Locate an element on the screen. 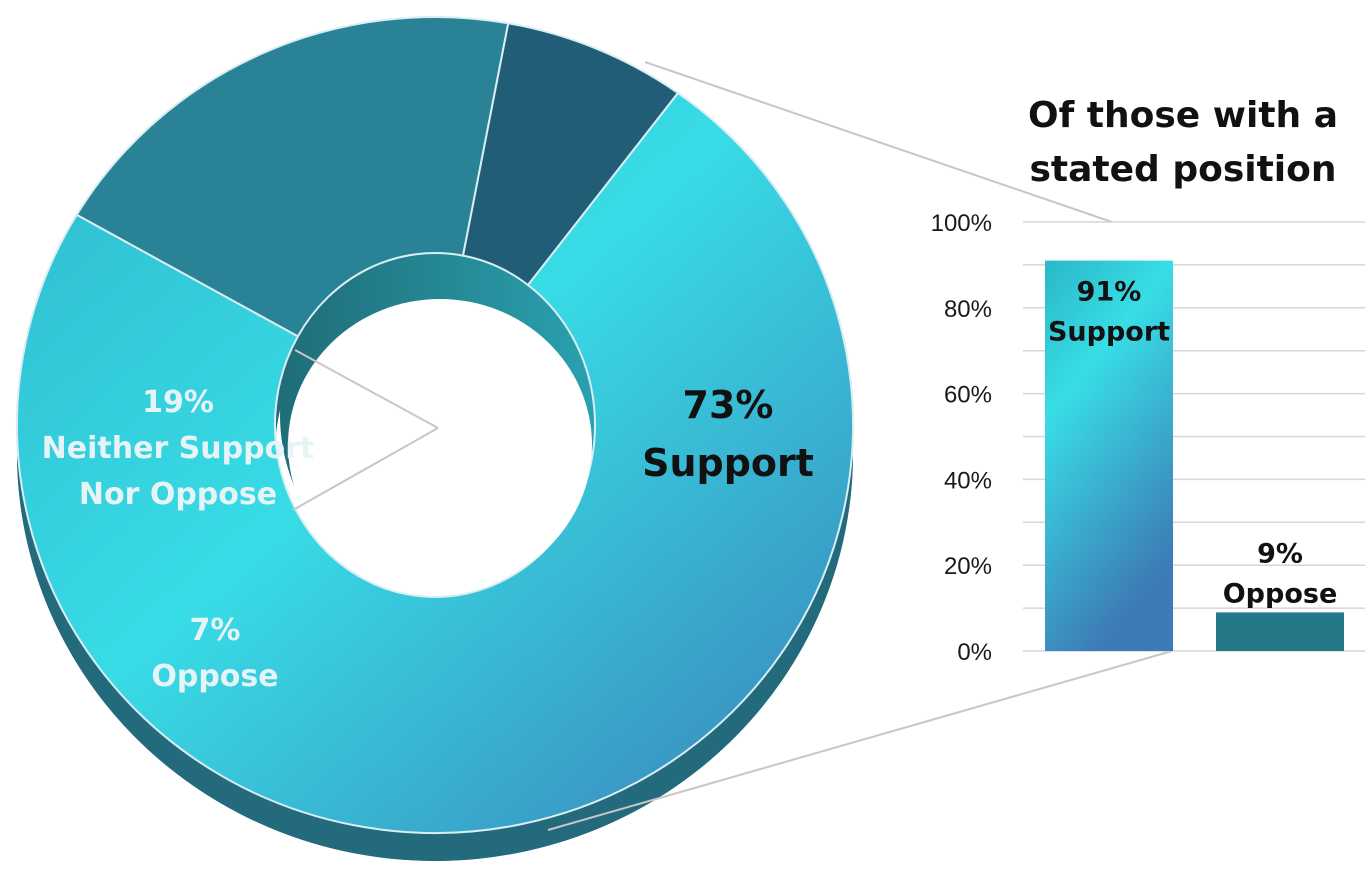 This screenshot has width=1369, height=869. y-tick-label: 60% is located at coordinates (968, 395).